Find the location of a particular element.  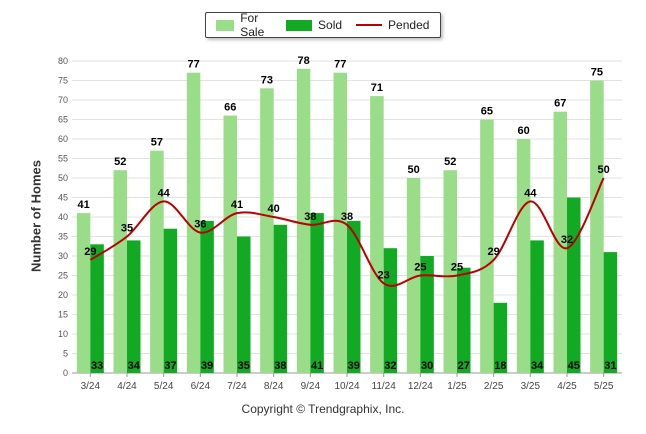

x-tick-label: 11/24 is located at coordinates (384, 386).